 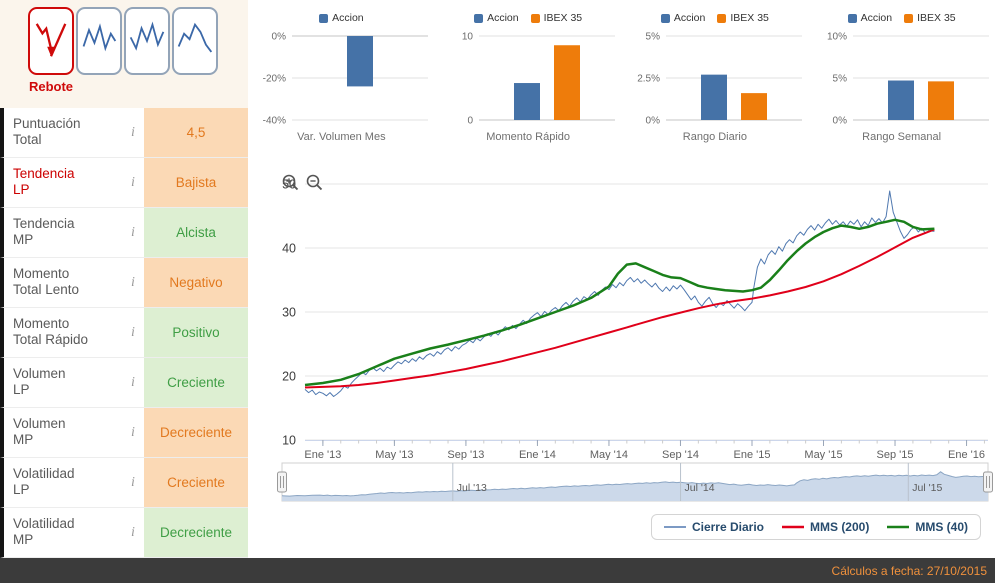 I want to click on rebote-pattern-icon, so click(x=51, y=40).